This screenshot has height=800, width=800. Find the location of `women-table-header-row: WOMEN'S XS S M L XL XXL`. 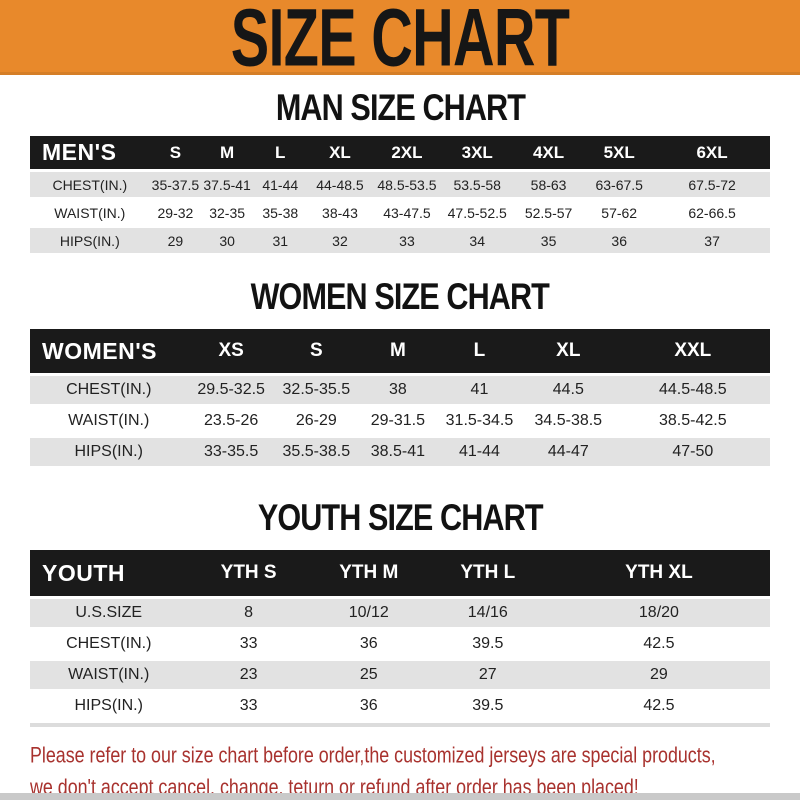

women-table-header-row: WOMEN'S XS S M L XL XXL is located at coordinates (400, 351).